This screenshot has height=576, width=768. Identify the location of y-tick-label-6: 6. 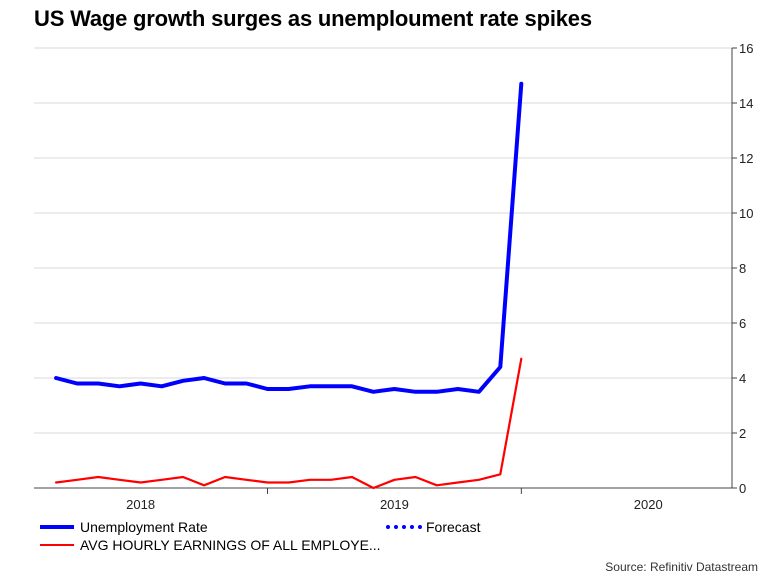
(742, 323).